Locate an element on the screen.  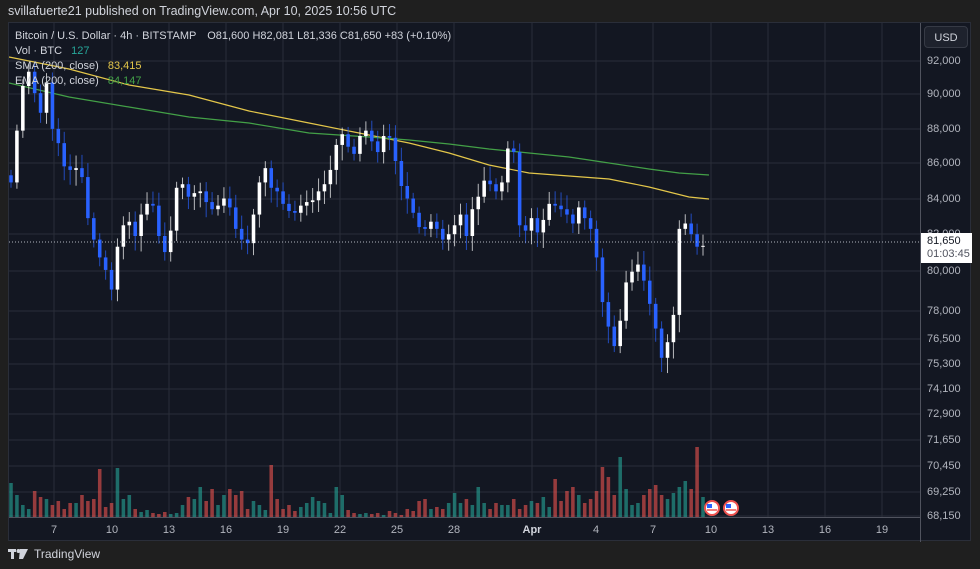
price-tick-label: 84,000 is located at coordinates (944, 199).